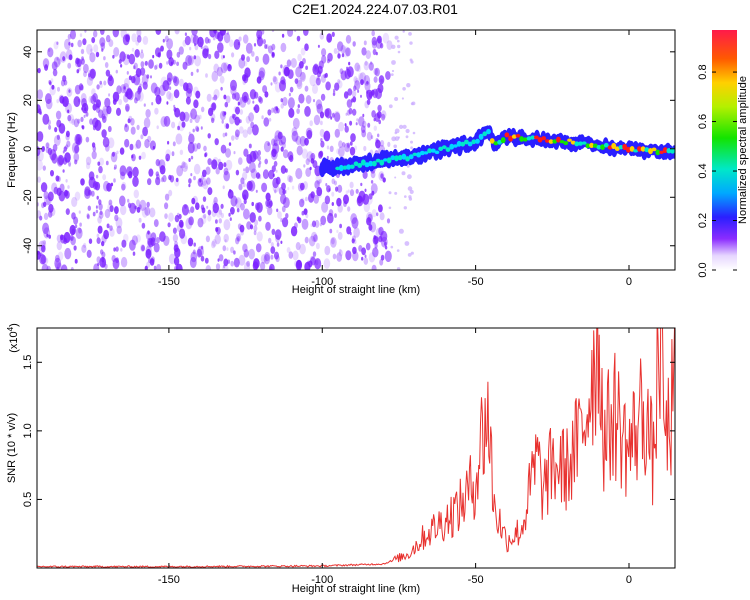  Describe the element at coordinates (169, 282) in the screenshot. I see `x-tick-label: -150` at that location.